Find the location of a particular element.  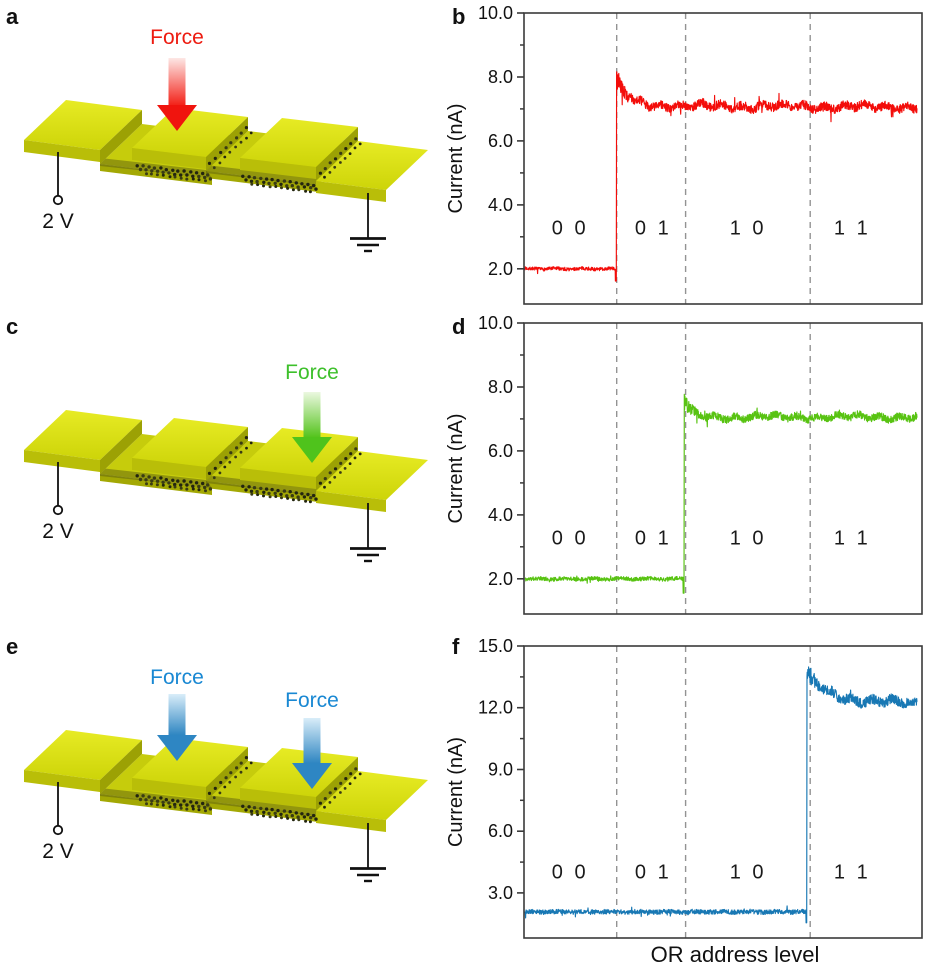

device-illustration-c: Force 2 V is located at coordinates (226, 462).